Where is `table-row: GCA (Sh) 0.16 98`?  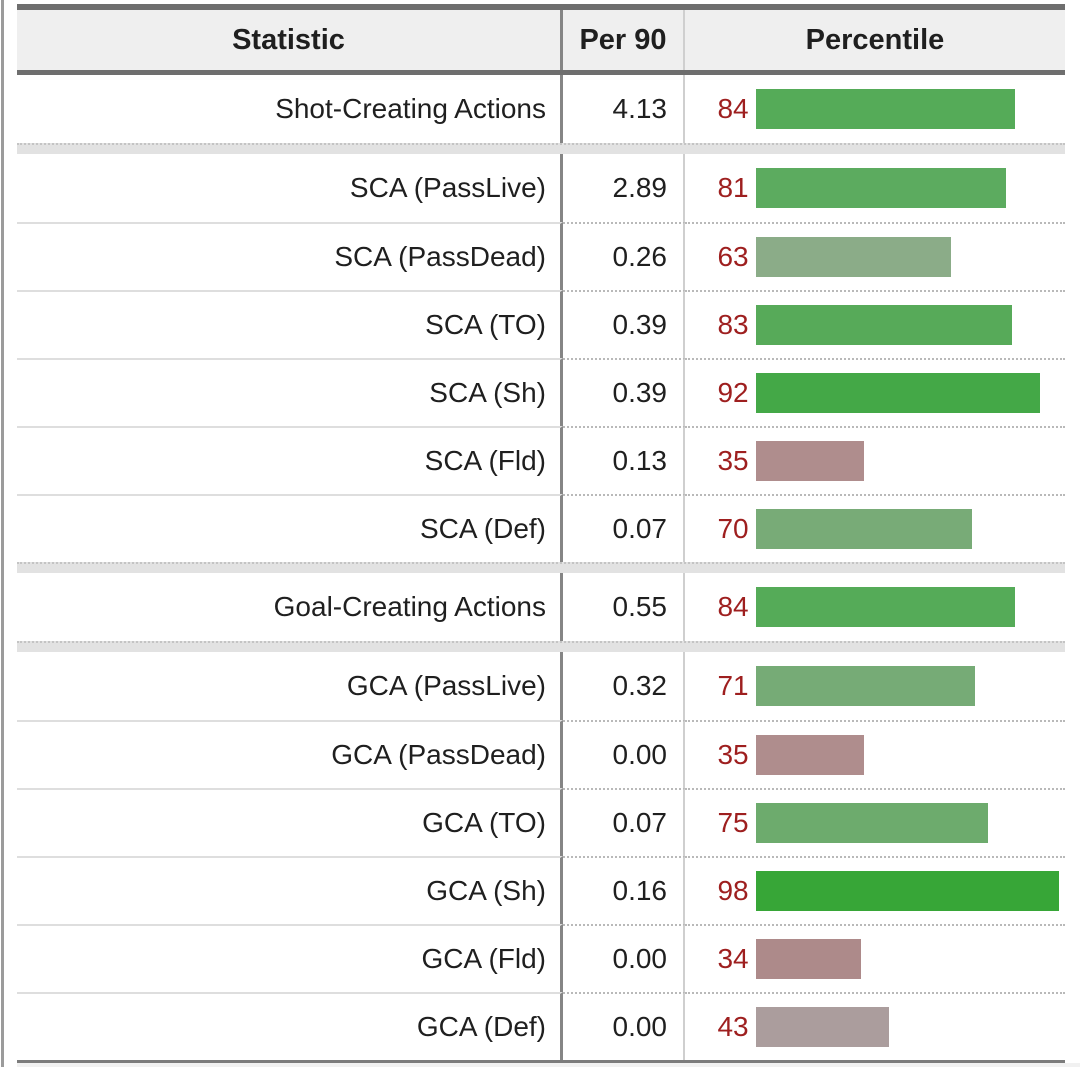 table-row: GCA (Sh) 0.16 98 is located at coordinates (541, 890).